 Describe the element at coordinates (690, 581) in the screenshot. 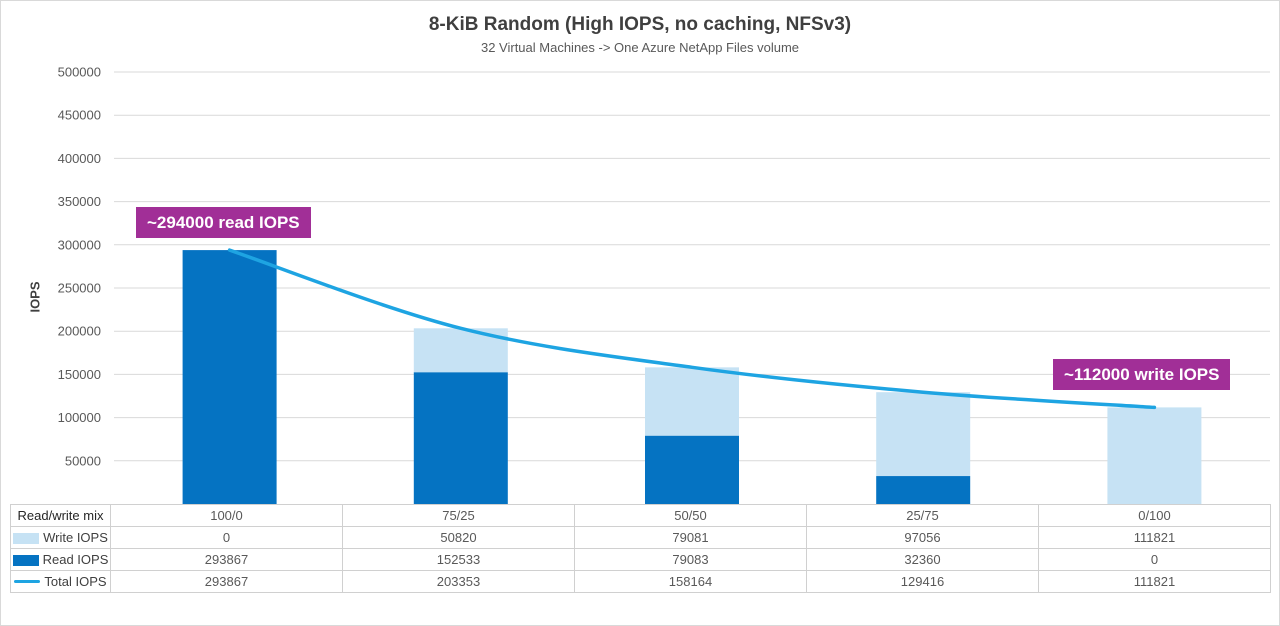

I see `total-value-cell: 158164` at that location.